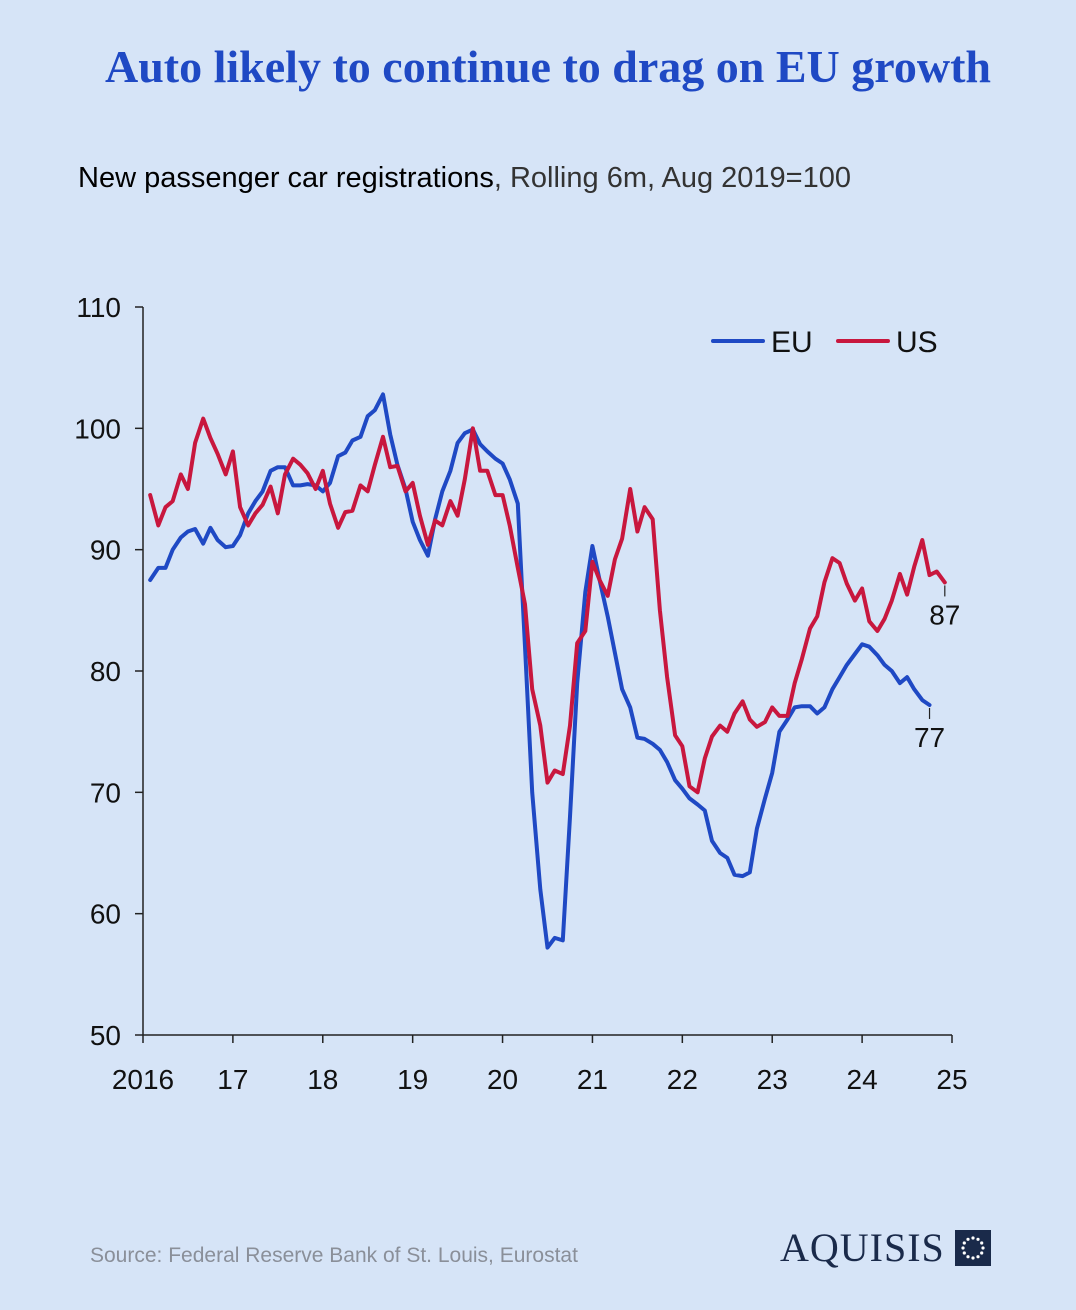 The height and width of the screenshot is (1310, 1076). Describe the element at coordinates (286, 178) in the screenshot. I see `subtitle-measure: New passenger car registrations` at that location.